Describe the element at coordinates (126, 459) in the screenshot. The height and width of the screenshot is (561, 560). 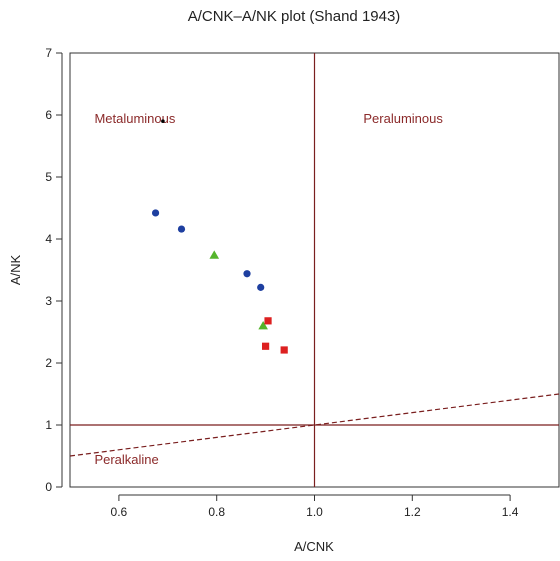
I see `region-label: Peralkaline` at that location.